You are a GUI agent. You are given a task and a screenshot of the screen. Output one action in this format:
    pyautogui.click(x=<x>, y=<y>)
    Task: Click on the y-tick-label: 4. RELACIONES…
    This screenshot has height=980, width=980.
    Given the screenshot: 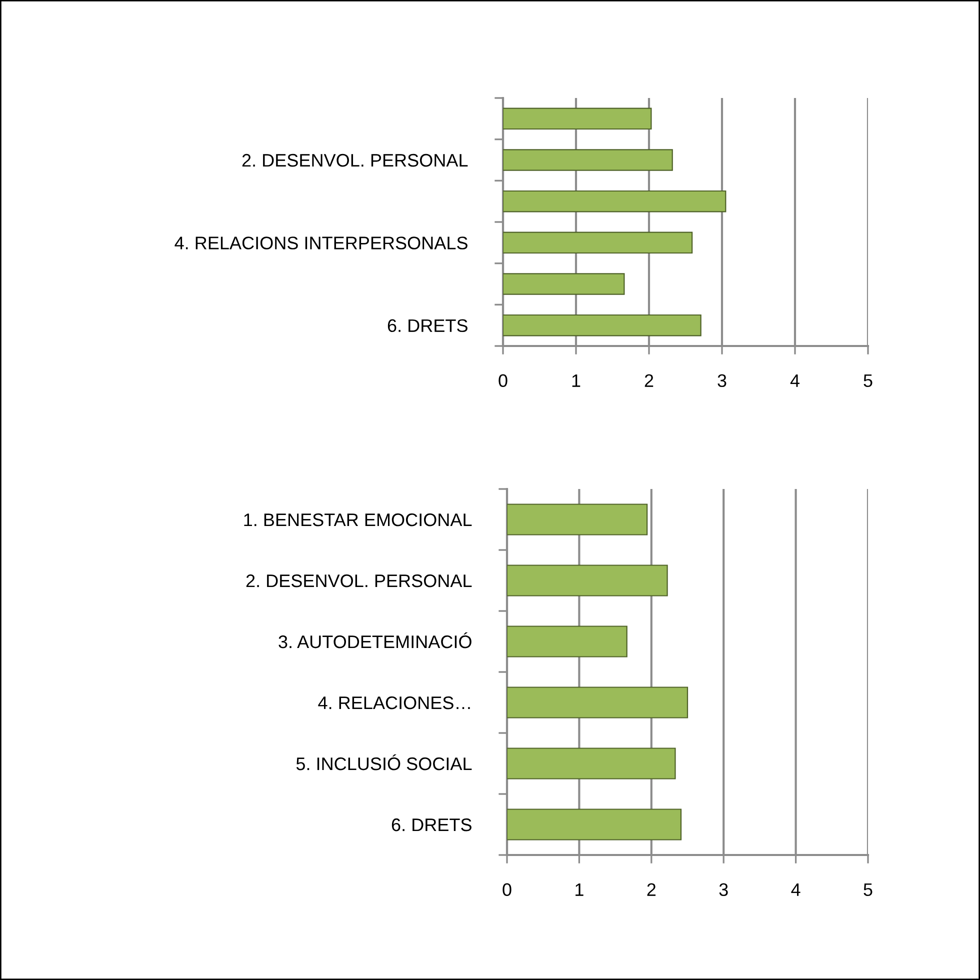 What is the action you would take?
    pyautogui.click(x=394, y=703)
    